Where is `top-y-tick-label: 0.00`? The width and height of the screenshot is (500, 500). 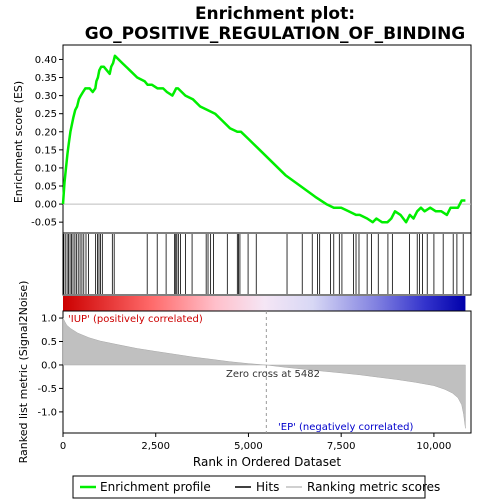
top-y-tick-label: 0.00 is located at coordinates (46, 205).